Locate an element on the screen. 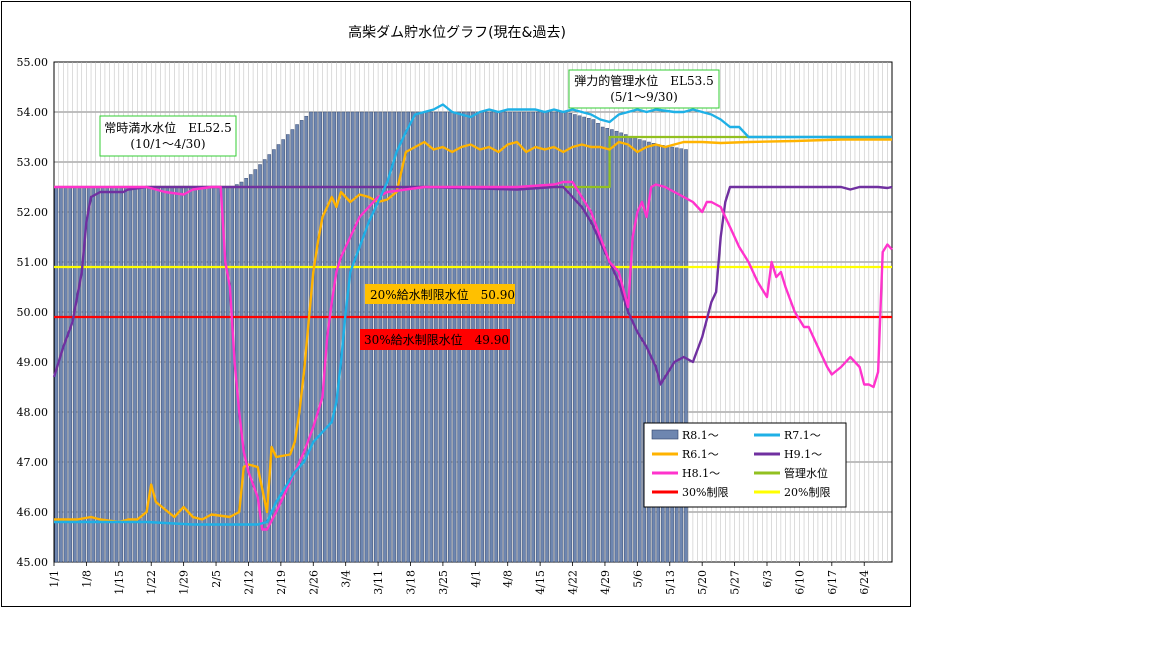  y-tick-label: 47.00 is located at coordinates (33, 462).